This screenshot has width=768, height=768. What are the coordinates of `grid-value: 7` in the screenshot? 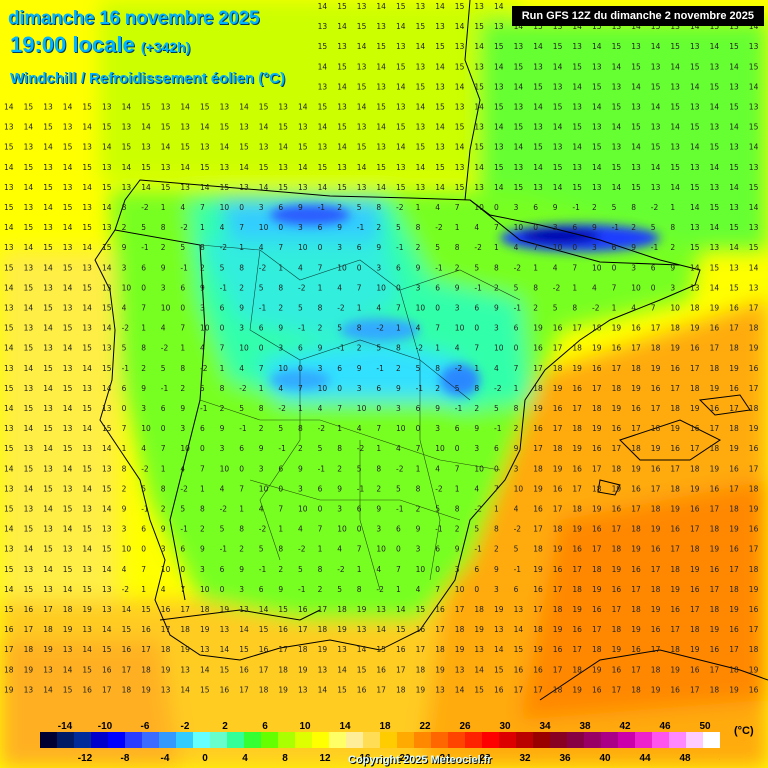 It's located at (418, 448).